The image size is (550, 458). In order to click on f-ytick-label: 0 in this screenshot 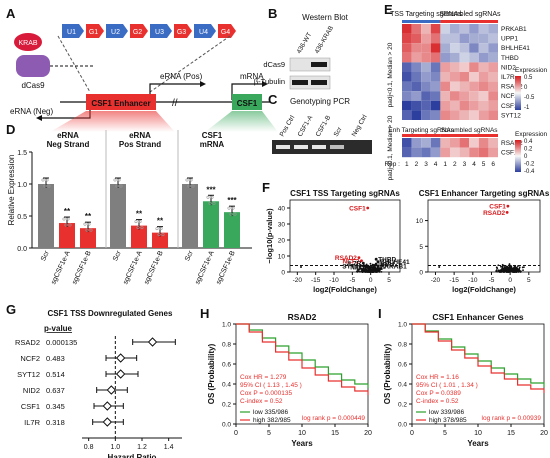, I will do `click(421, 273)`.